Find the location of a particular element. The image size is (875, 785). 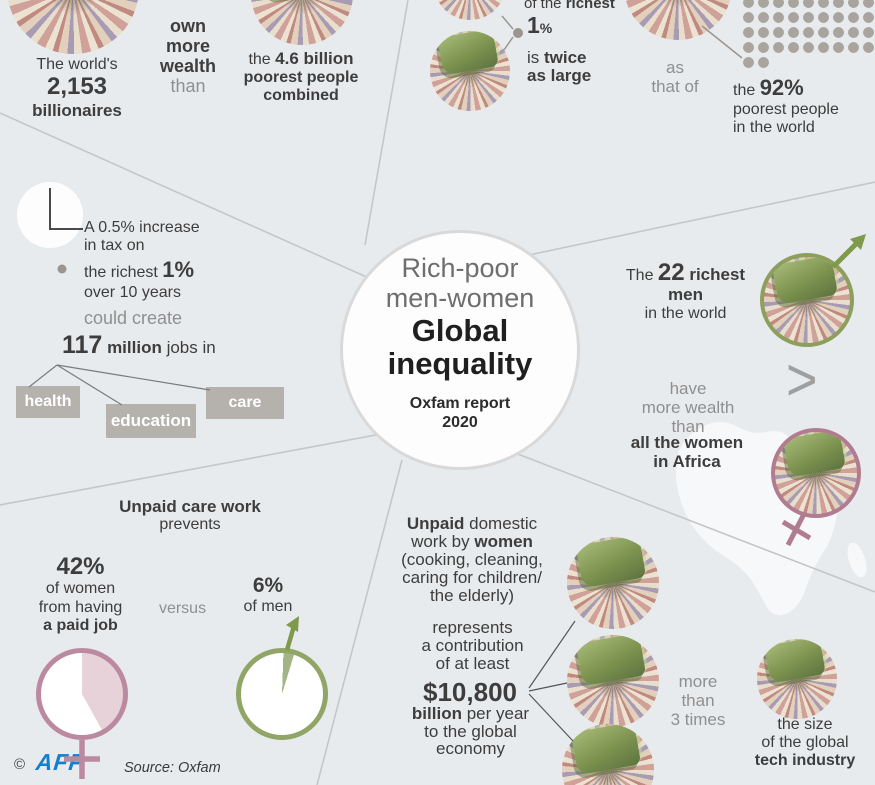

is-twice-line: is twice is located at coordinates (559, 57).